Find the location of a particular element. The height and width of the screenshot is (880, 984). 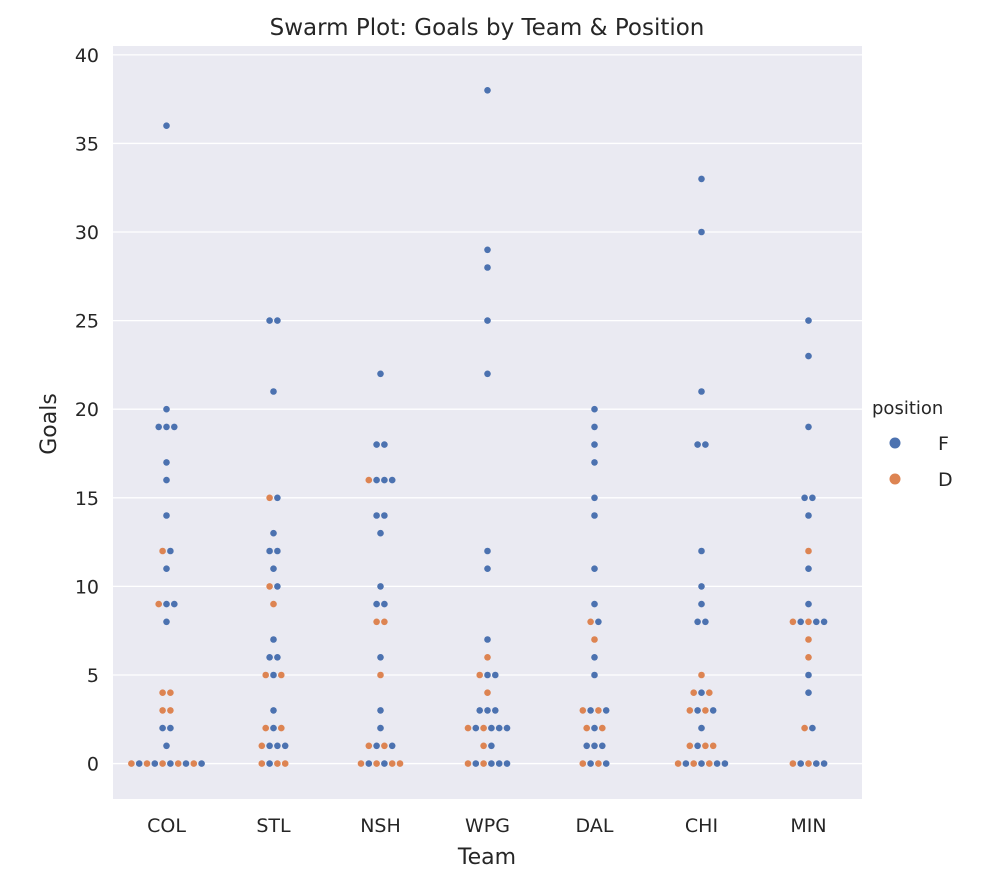

y-tick-label: 5 is located at coordinates (93, 676).